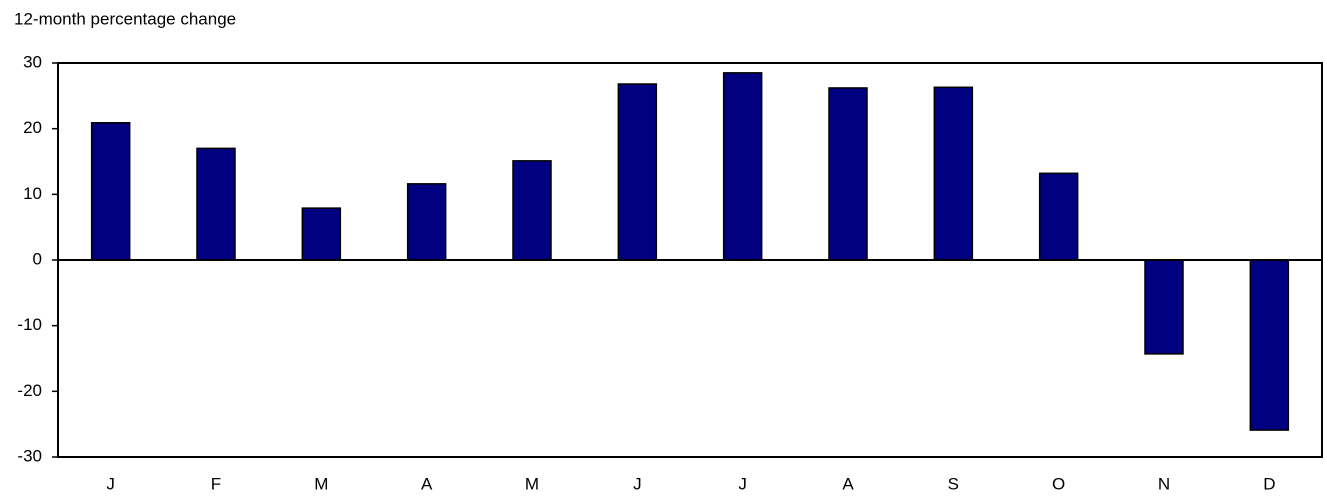 This screenshot has width=1325, height=497. I want to click on x-tick-label: S, so click(953, 483).